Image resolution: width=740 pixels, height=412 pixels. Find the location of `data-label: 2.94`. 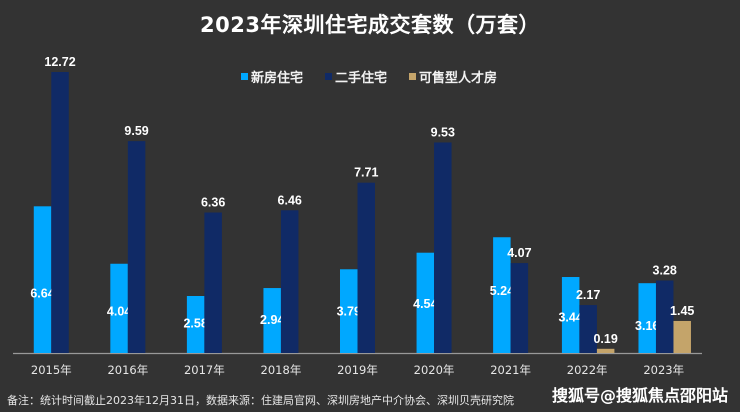

data-label: 2.94 is located at coordinates (272, 320).